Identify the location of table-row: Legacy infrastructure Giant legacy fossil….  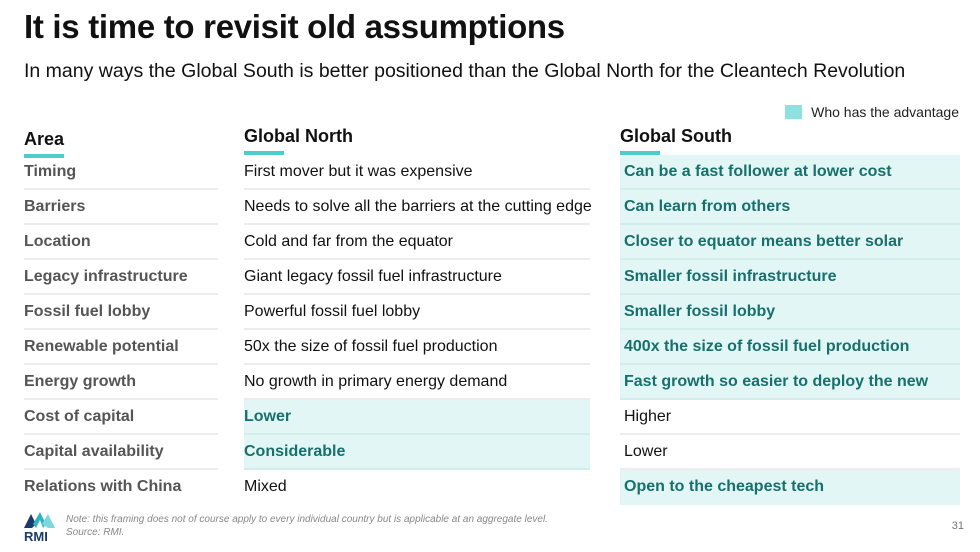
(492, 277).